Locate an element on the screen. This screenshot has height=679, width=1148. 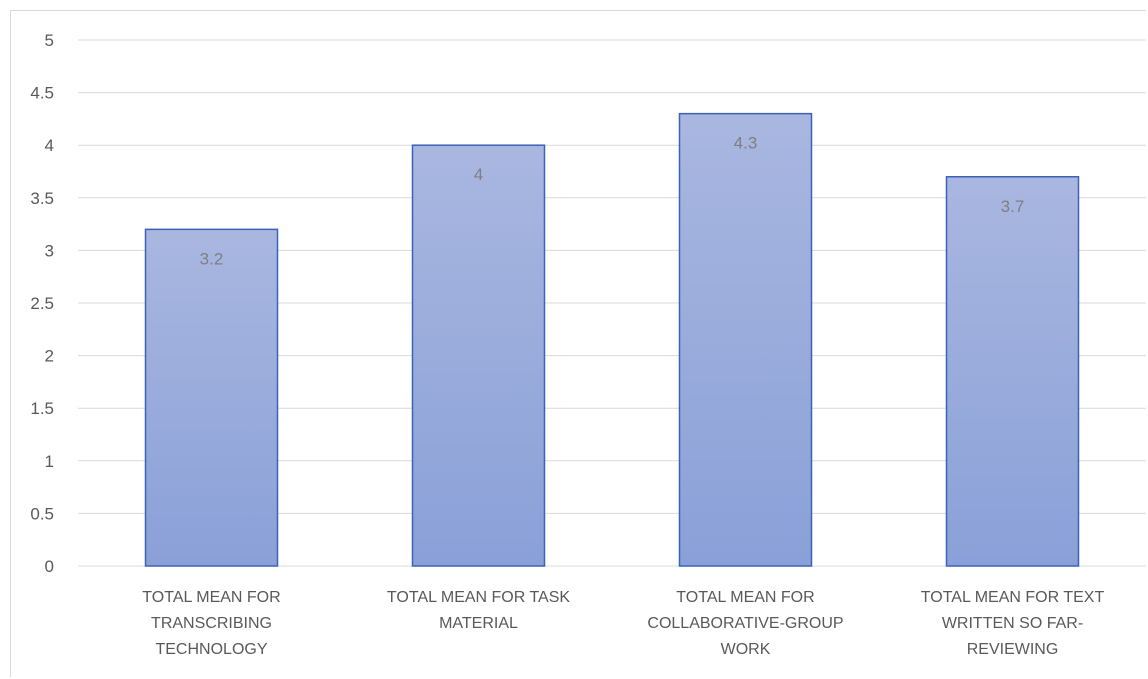
y-tick-label: 2.5 is located at coordinates (42, 303).